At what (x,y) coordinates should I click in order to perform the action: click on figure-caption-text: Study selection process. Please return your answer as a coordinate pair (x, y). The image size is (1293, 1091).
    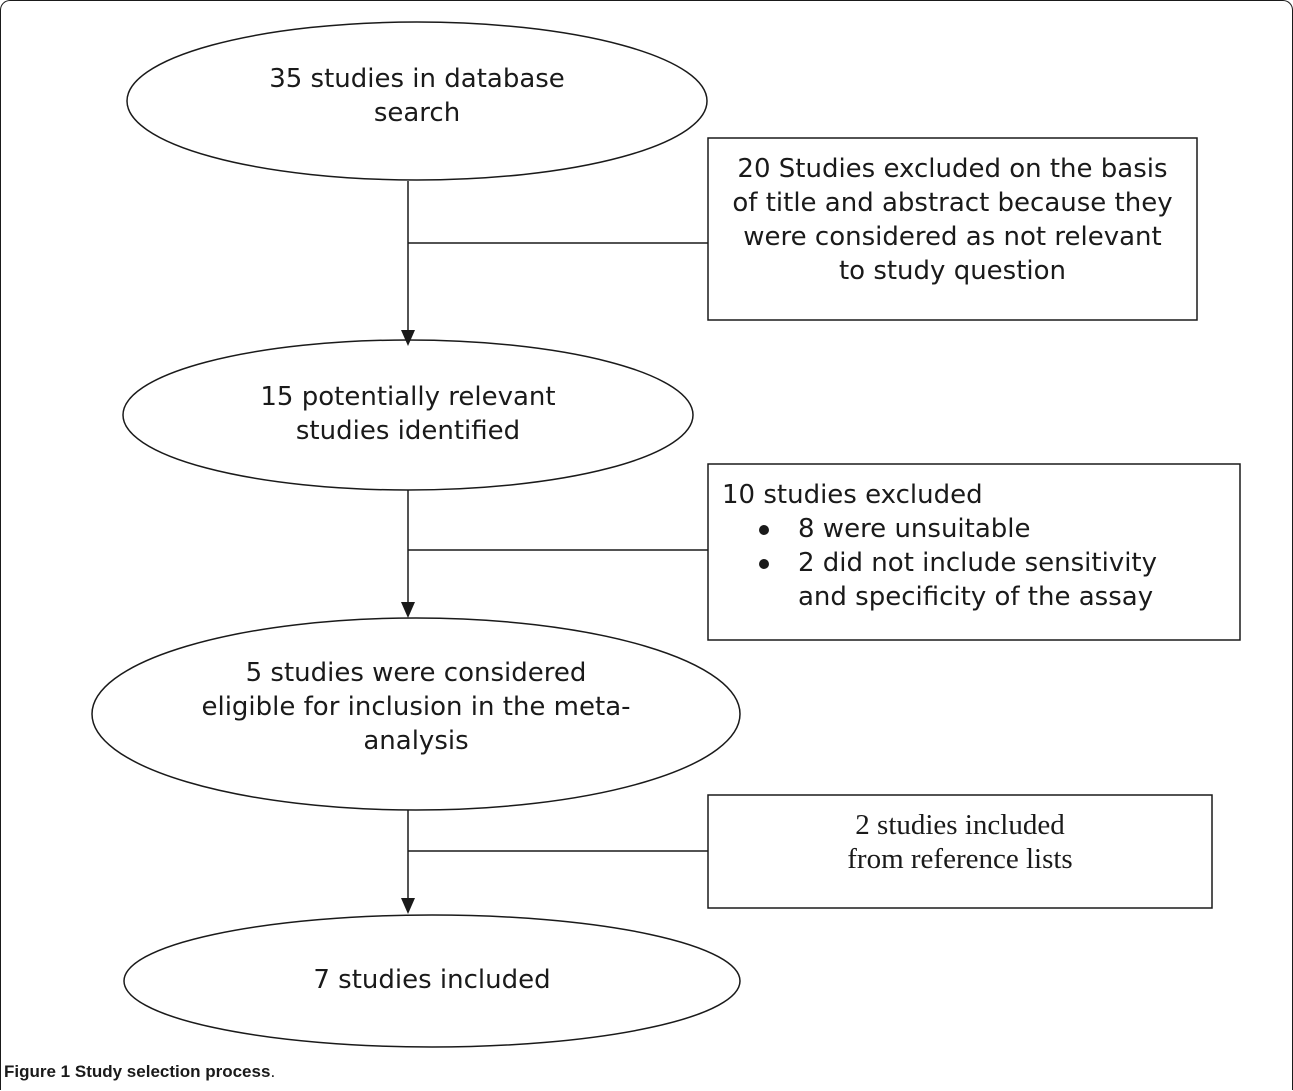
    Looking at the image, I should click on (172, 1071).